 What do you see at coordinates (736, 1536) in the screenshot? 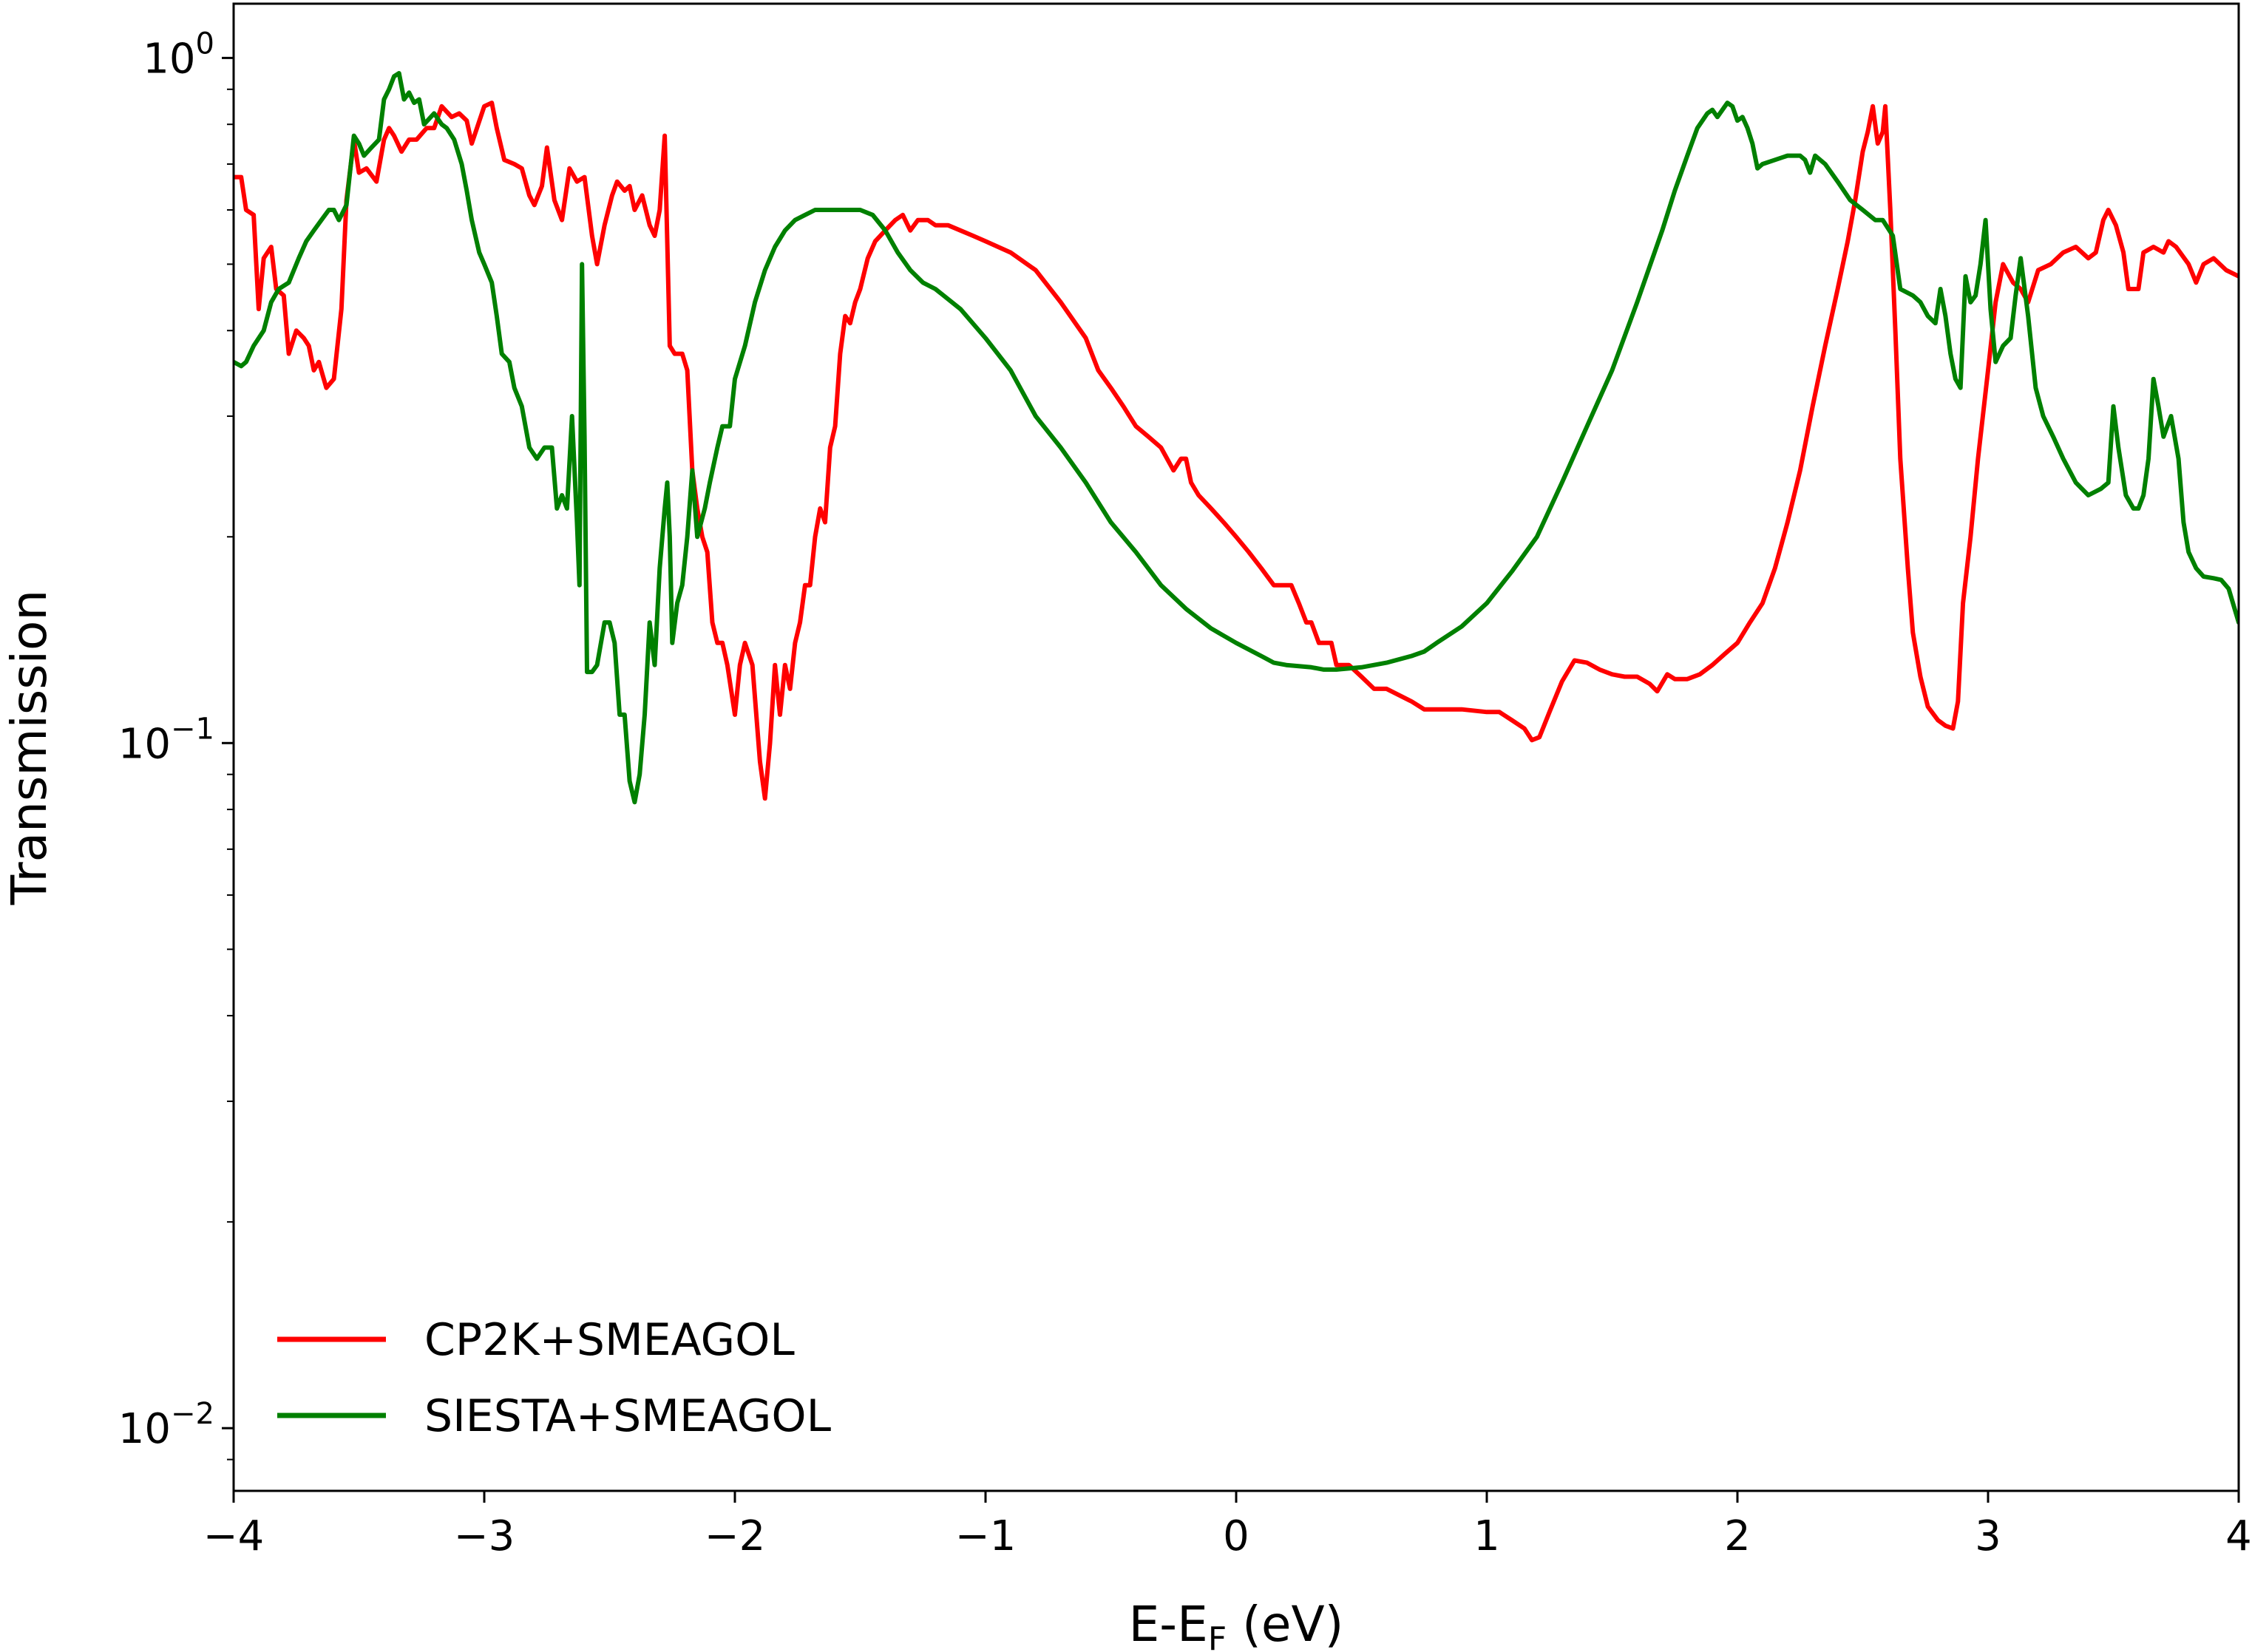
I see `x-tick-label: −2` at bounding box center [736, 1536].